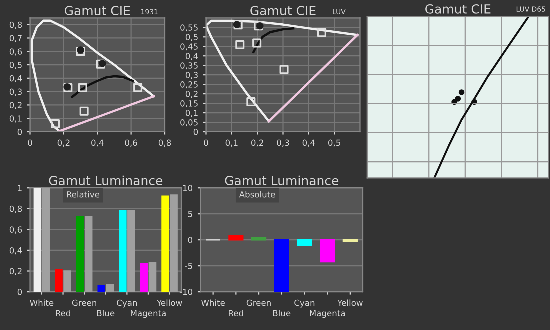  Describe the element at coordinates (232, 143) in the screenshot. I see `x-tick-label: 0,1` at that location.